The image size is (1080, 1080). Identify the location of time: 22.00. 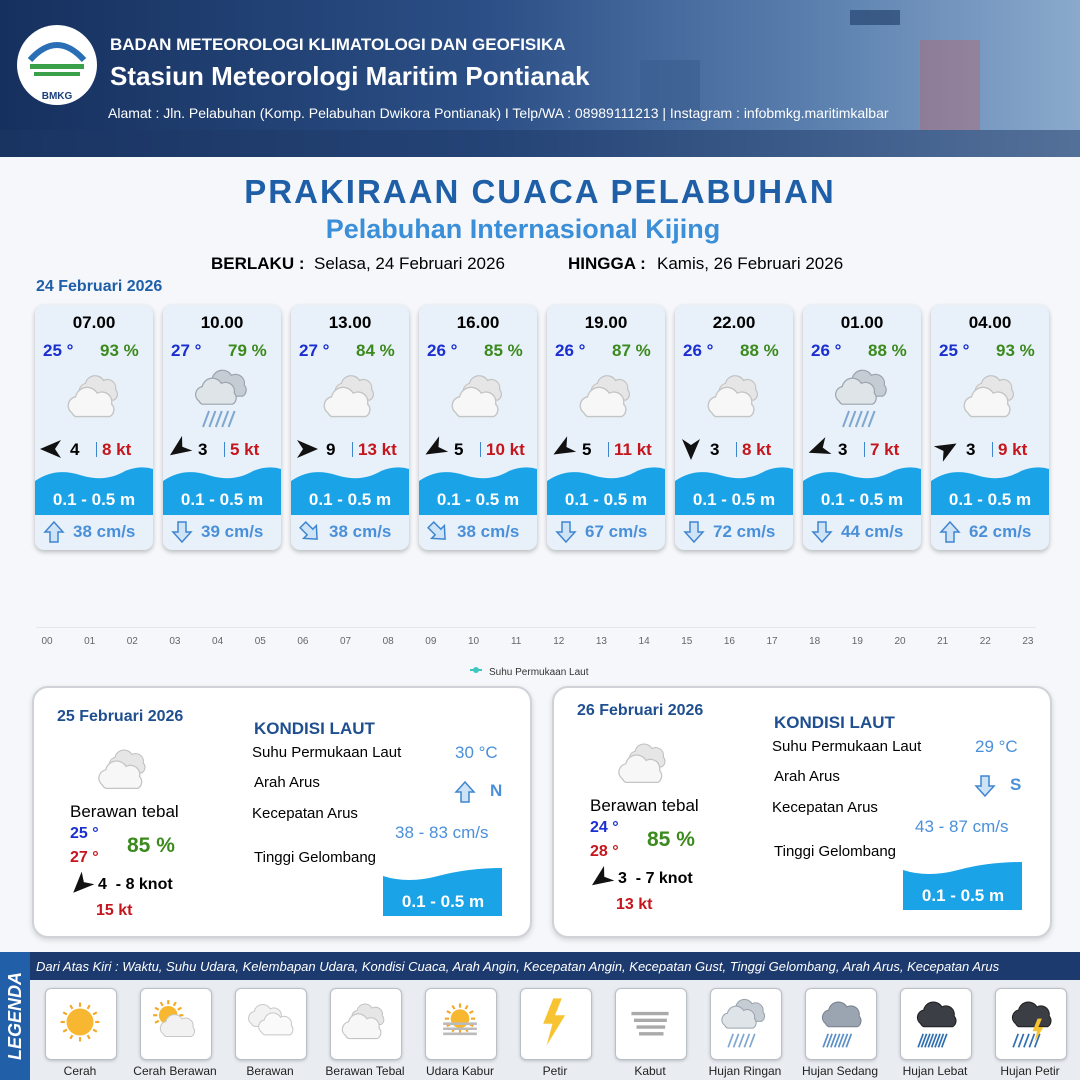
(734, 322).